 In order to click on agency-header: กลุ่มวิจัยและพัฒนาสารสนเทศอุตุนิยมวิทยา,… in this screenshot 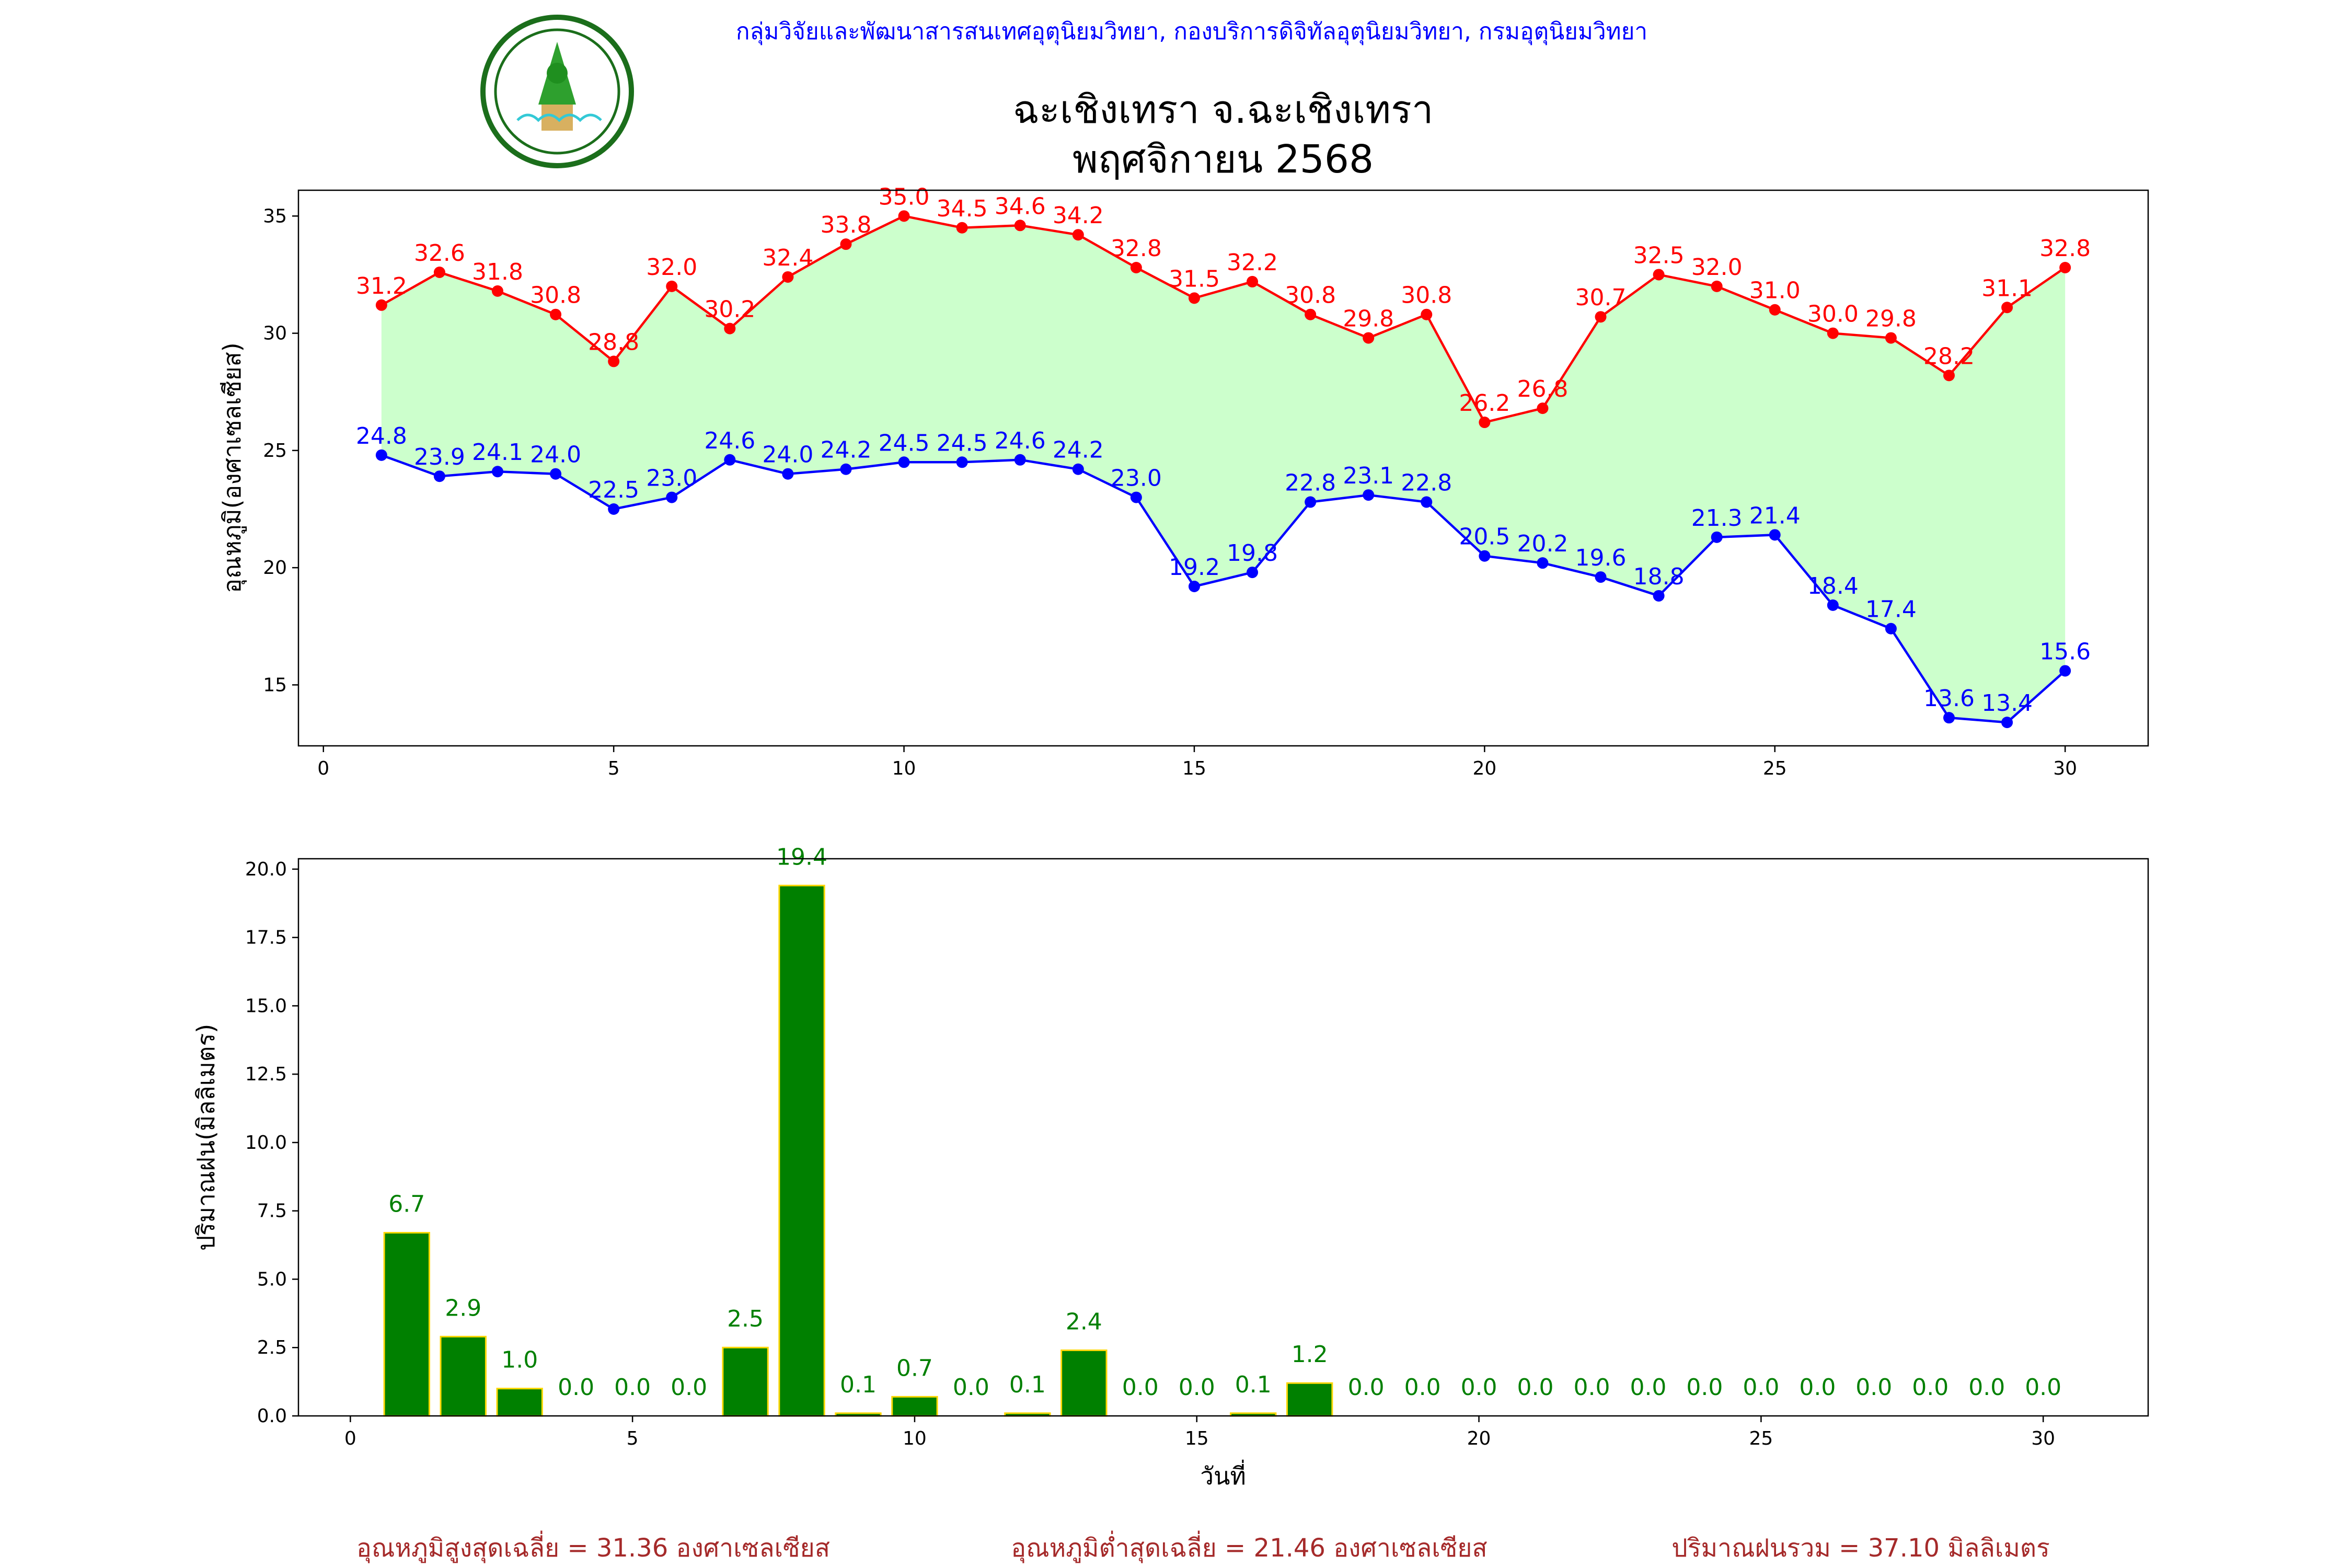, I will do `click(1191, 31)`.